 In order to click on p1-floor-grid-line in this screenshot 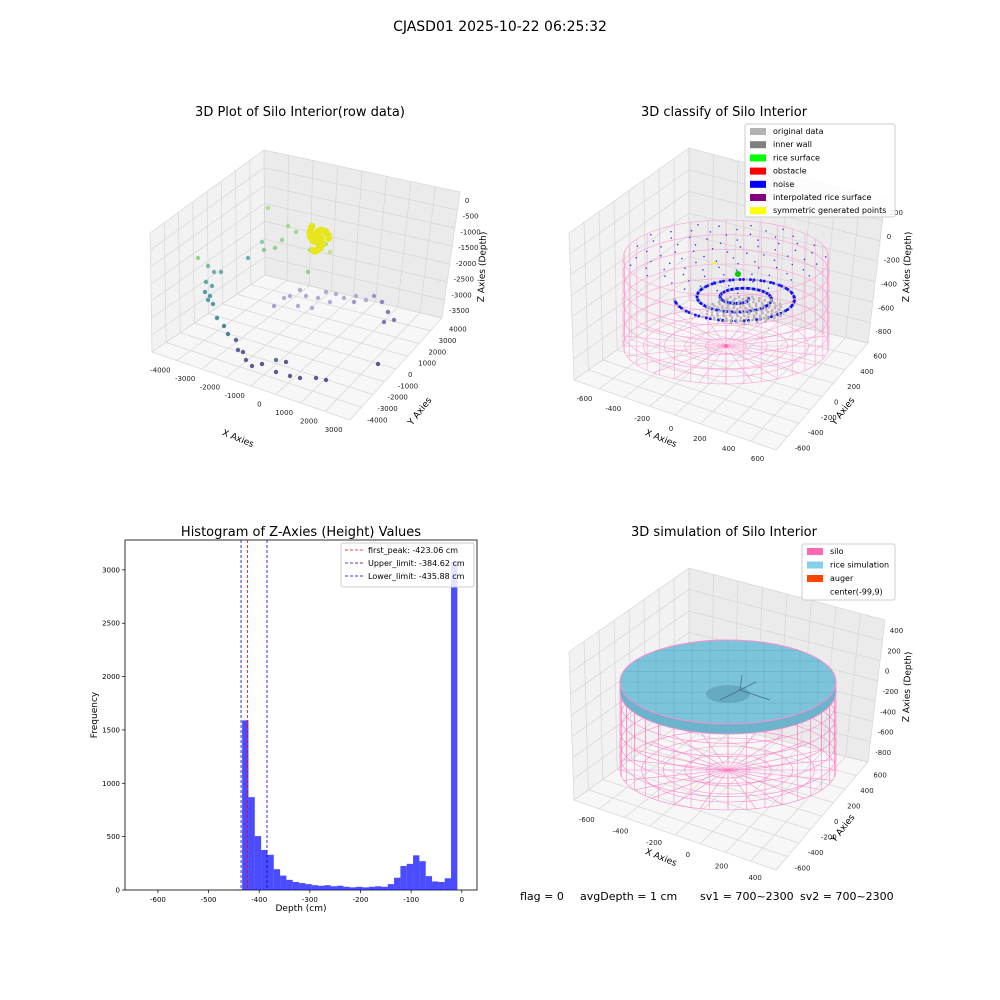, I will do `click(340, 308)`.